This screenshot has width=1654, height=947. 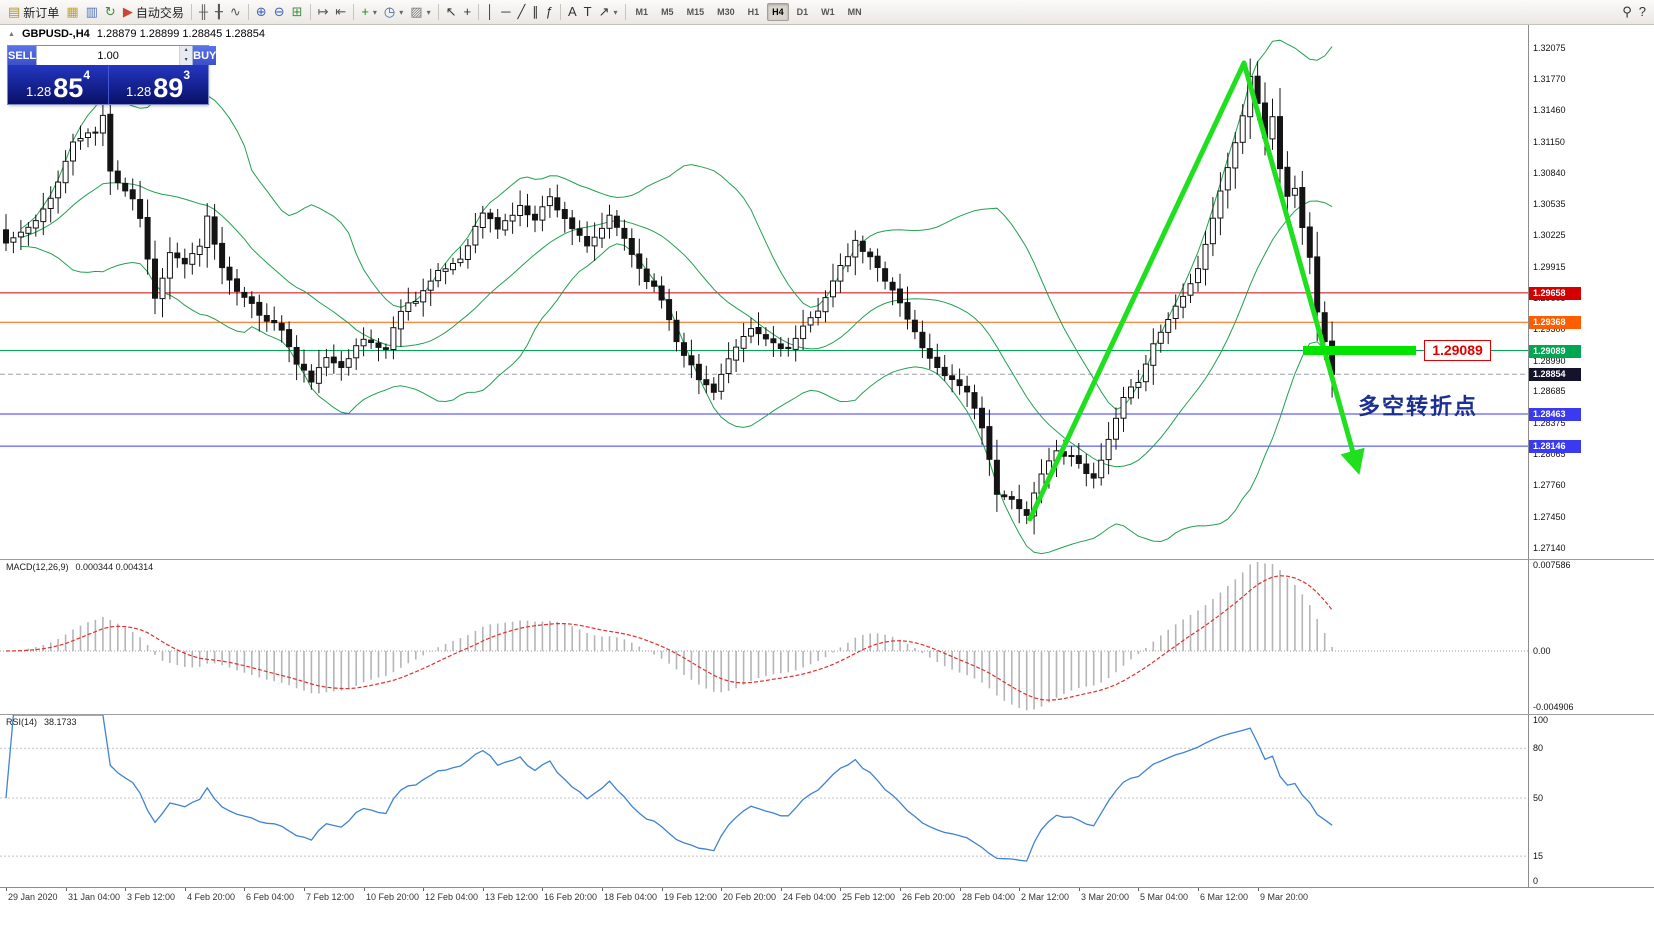 What do you see at coordinates (1591, 801) in the screenshot?
I see `rsi-axis: 100 80 50 15 0` at bounding box center [1591, 801].